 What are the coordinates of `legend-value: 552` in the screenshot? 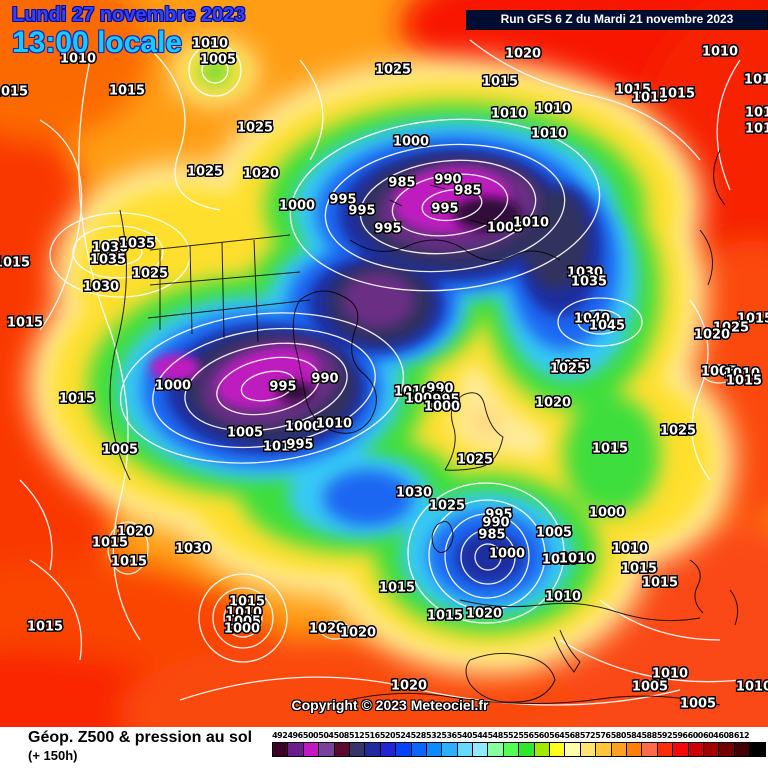 It's located at (510, 735).